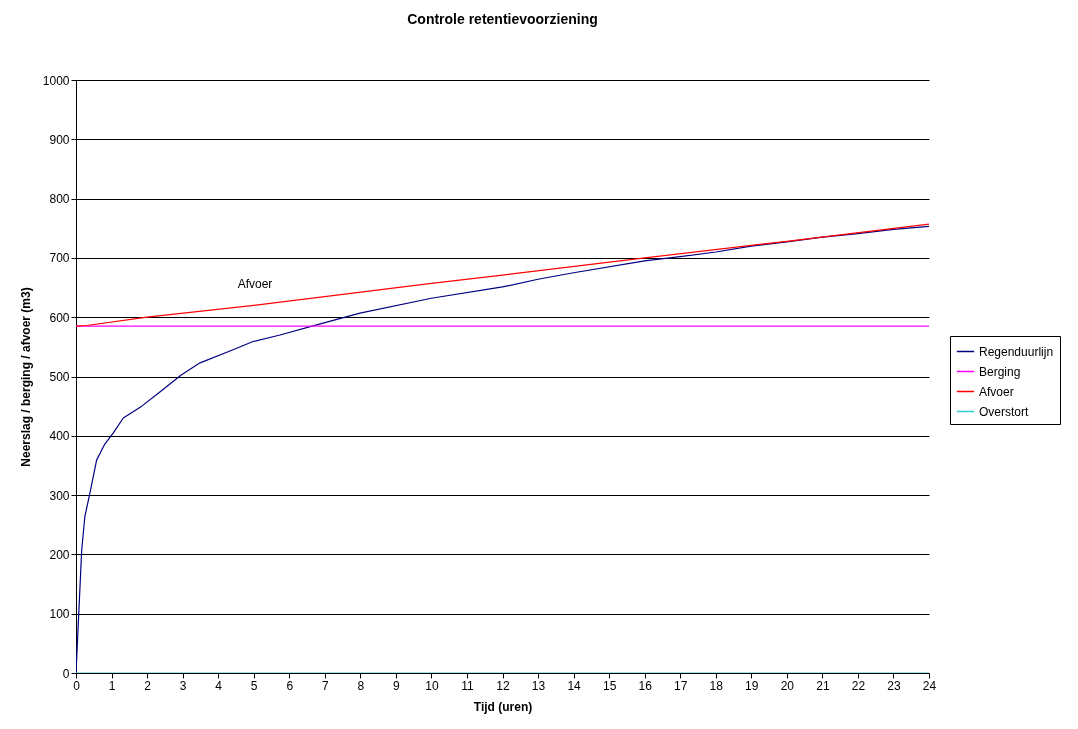 The height and width of the screenshot is (729, 1078). Describe the element at coordinates (752, 685) in the screenshot. I see `x-tick-label: 19` at that location.